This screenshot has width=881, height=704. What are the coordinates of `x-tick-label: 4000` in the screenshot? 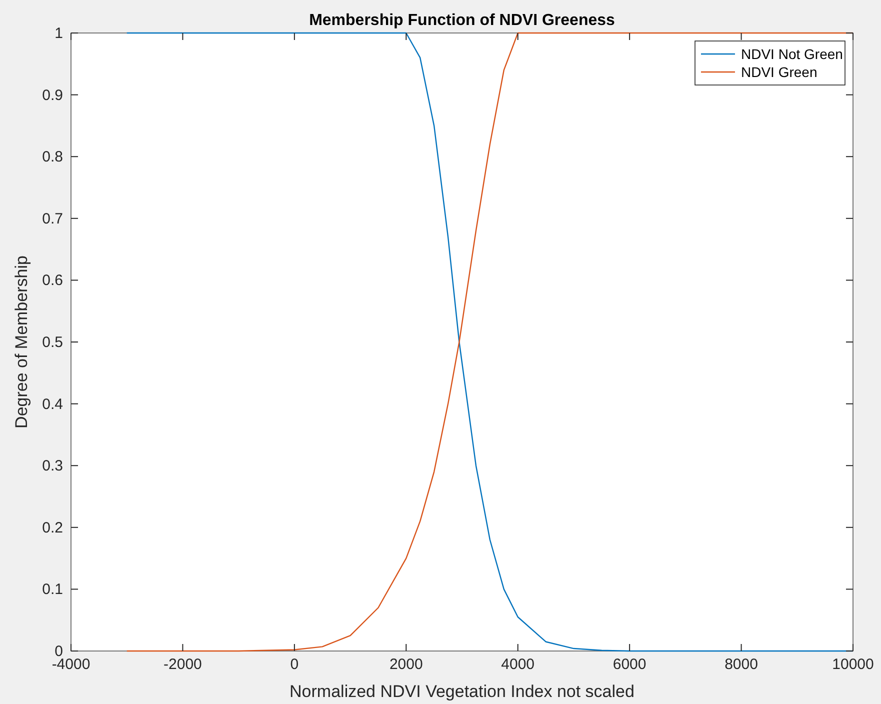 It's located at (518, 664).